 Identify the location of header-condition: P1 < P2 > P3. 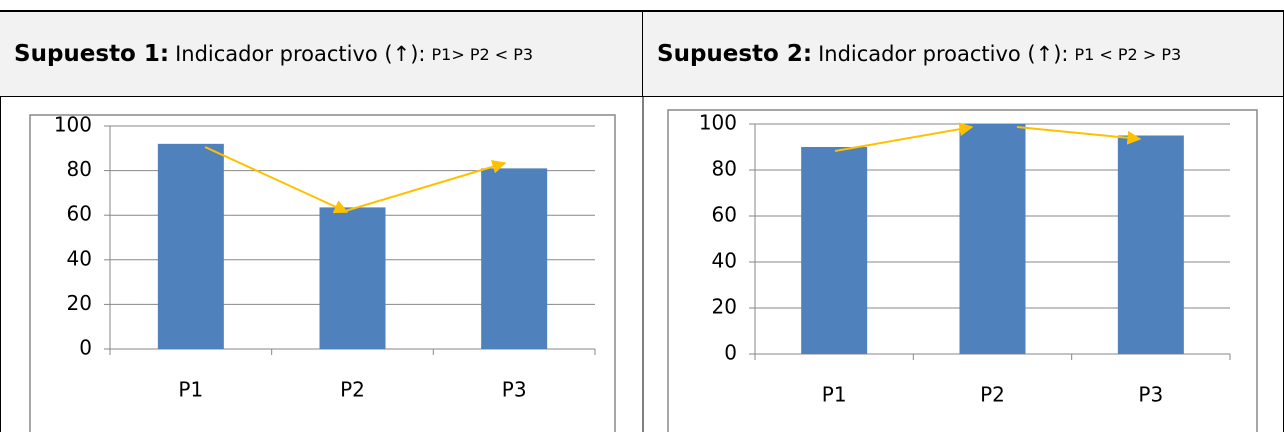
(1128, 54).